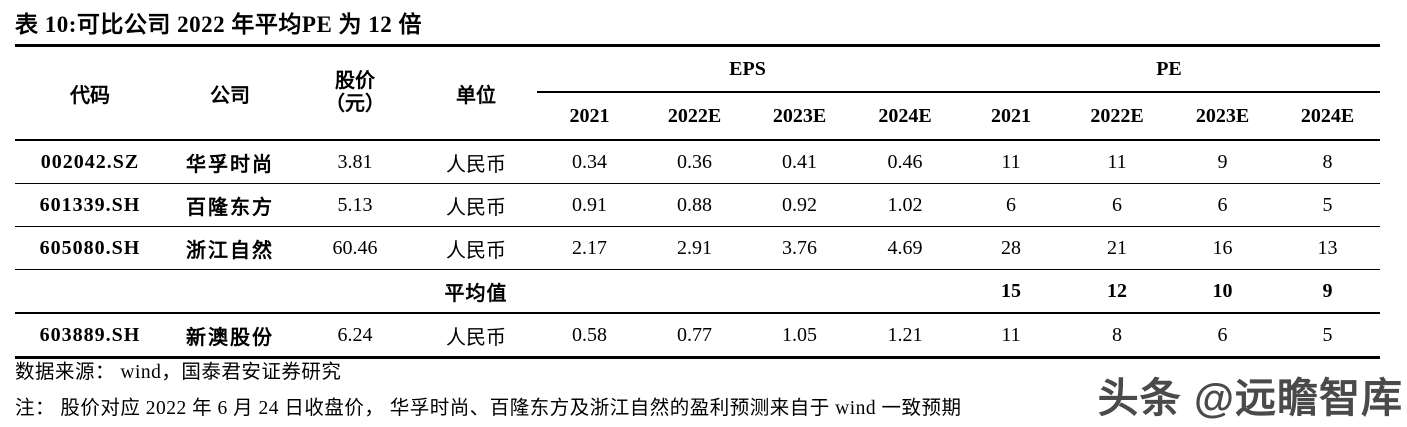  Describe the element at coordinates (905, 336) in the screenshot. I see `eps-value: 1.21` at that location.